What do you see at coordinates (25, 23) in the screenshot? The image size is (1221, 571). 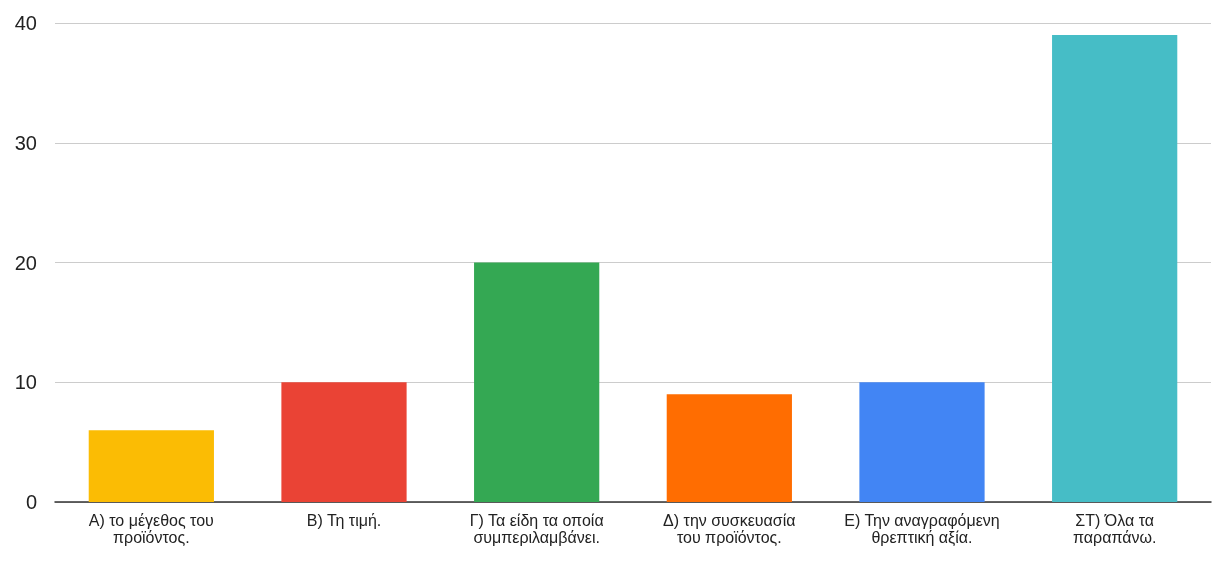 I see `y-tick-label: 40` at bounding box center [25, 23].